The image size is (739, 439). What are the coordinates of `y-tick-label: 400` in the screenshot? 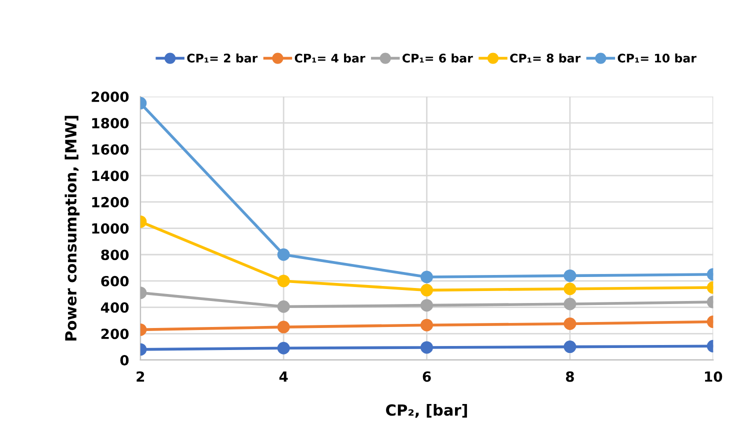 It's located at (114, 307).